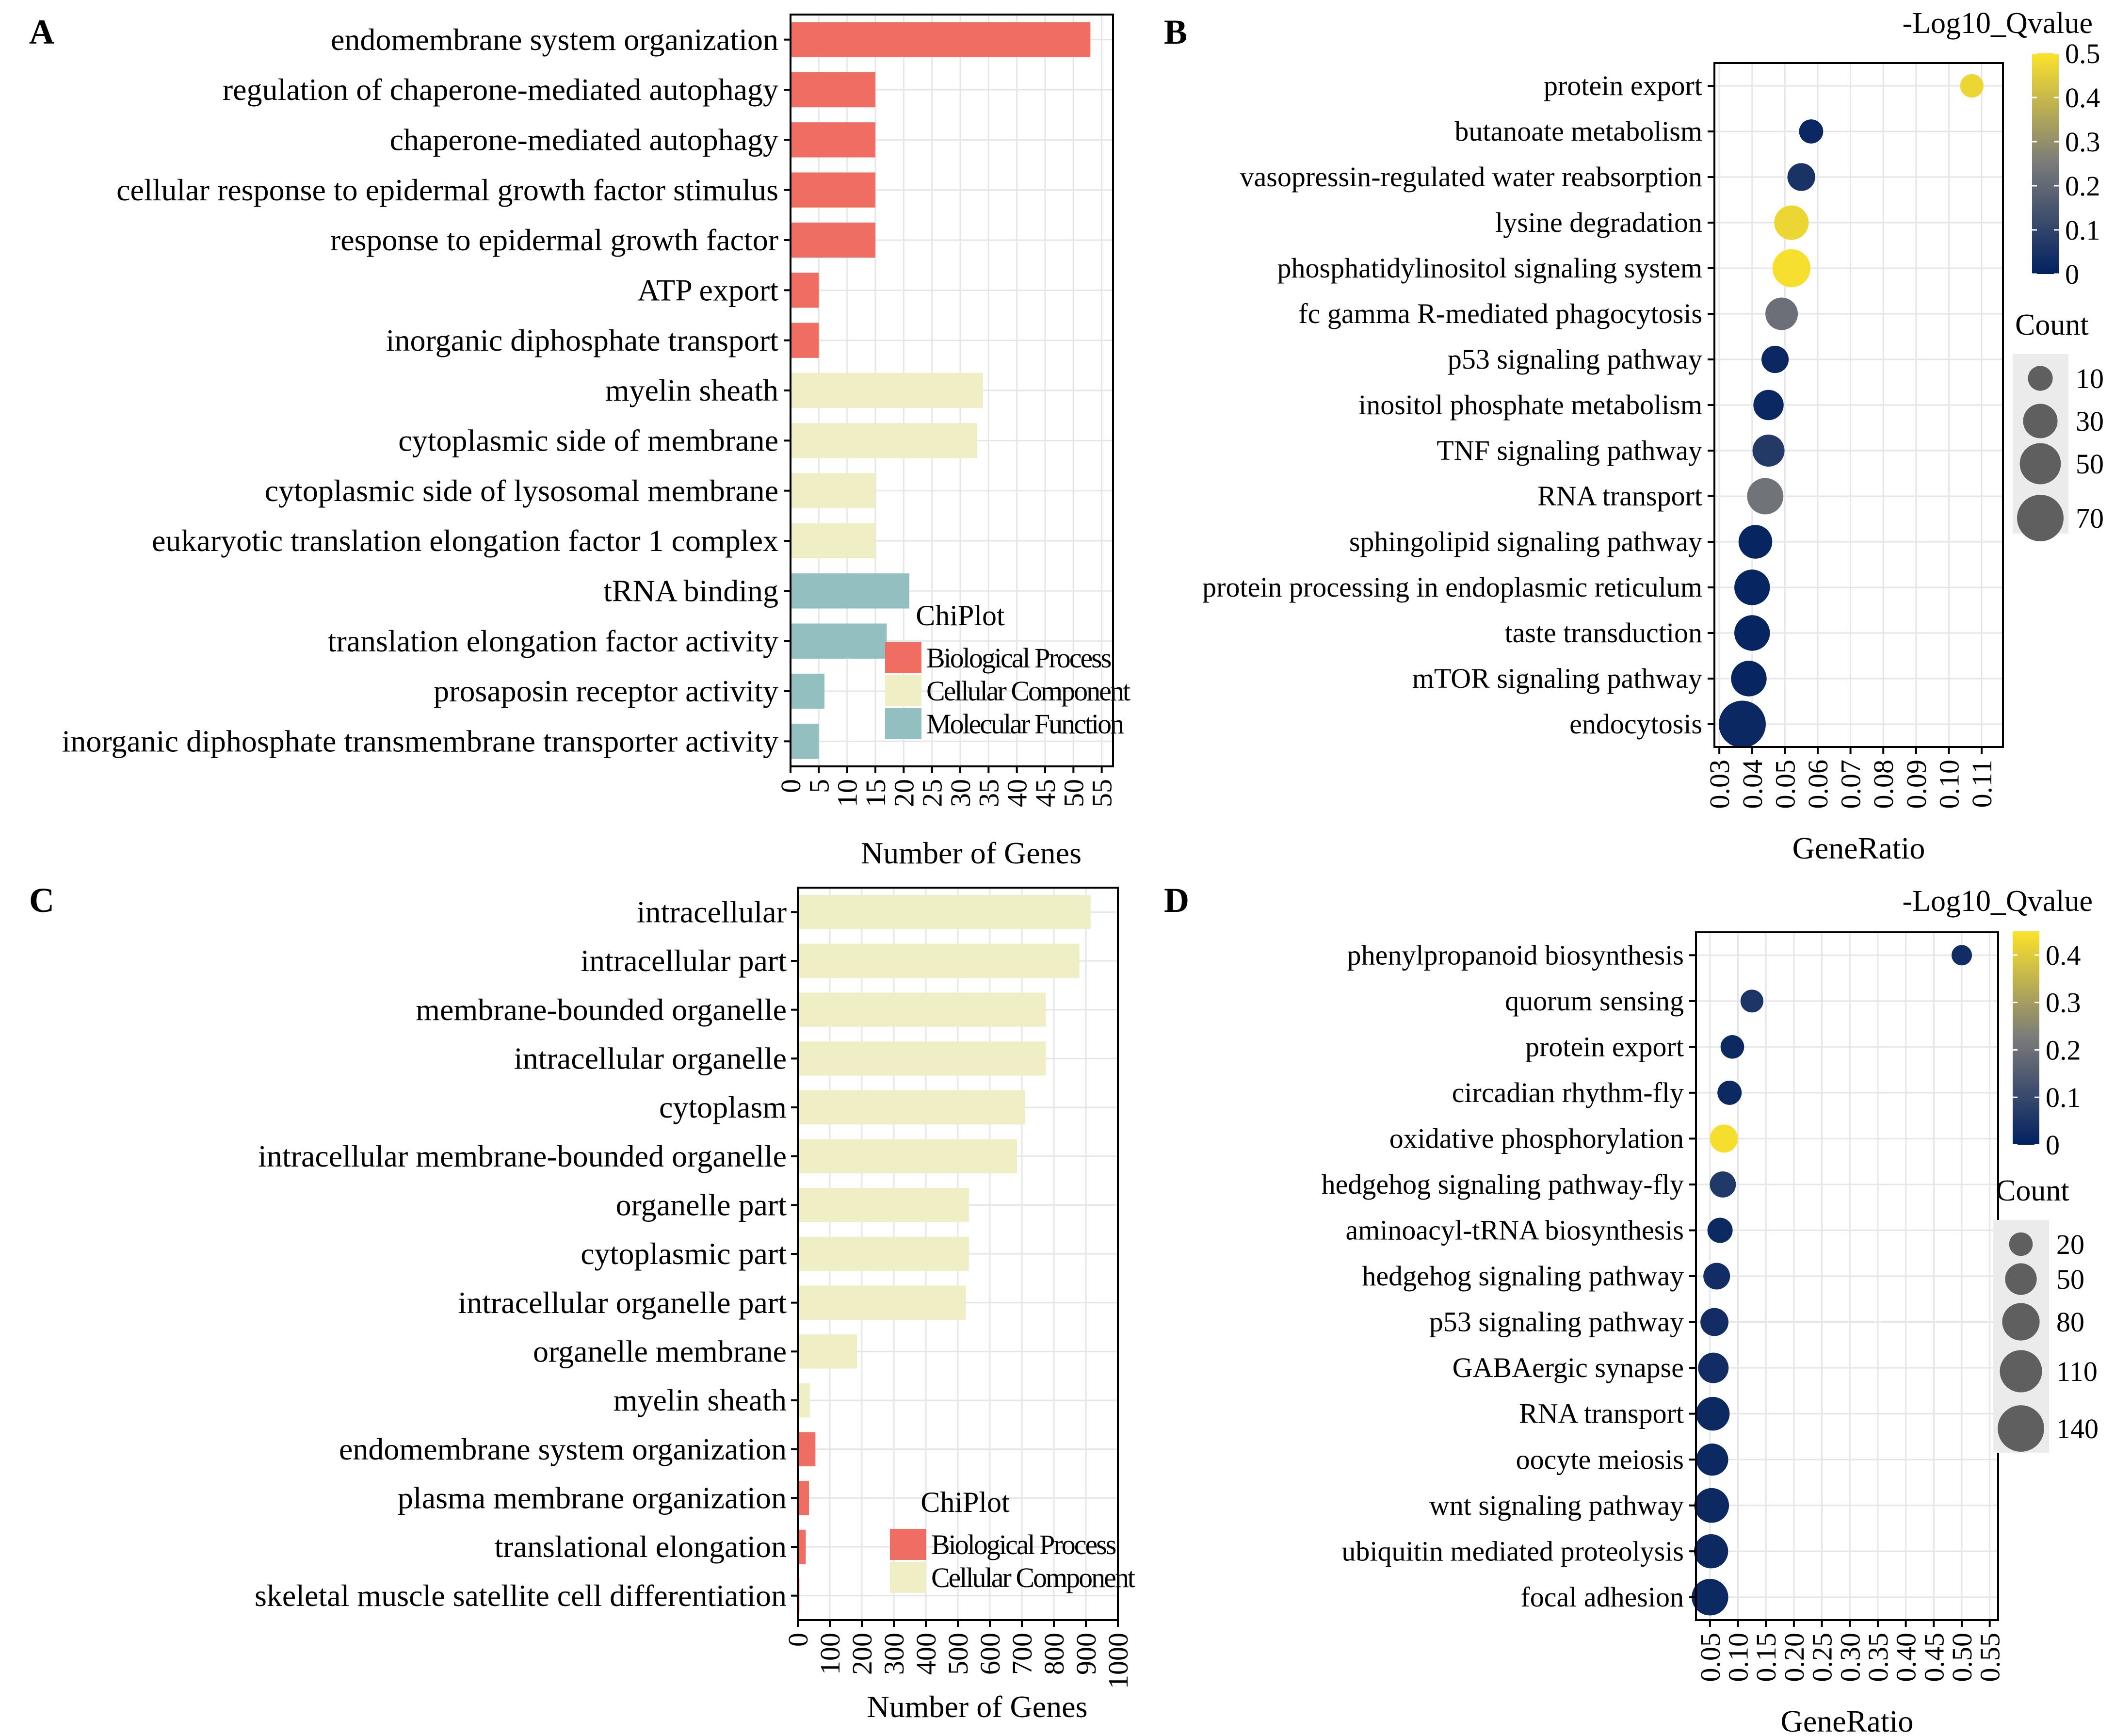  What do you see at coordinates (1605, 1046) in the screenshot?
I see `category-label: protein export` at bounding box center [1605, 1046].